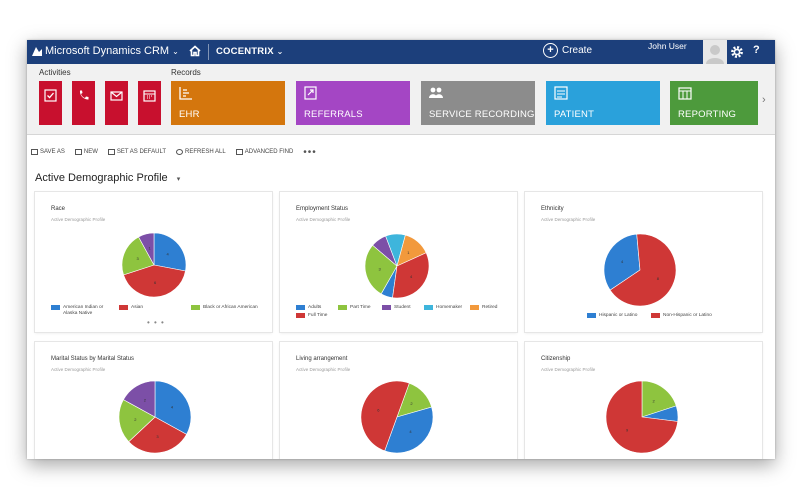 The width and height of the screenshot is (800, 500). I want to click on calendar-icon, so click(149, 96).